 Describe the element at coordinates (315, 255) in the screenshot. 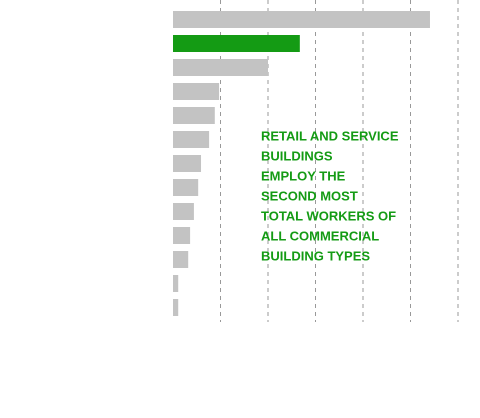

I see `annotation: BUILDING TYPES` at that location.